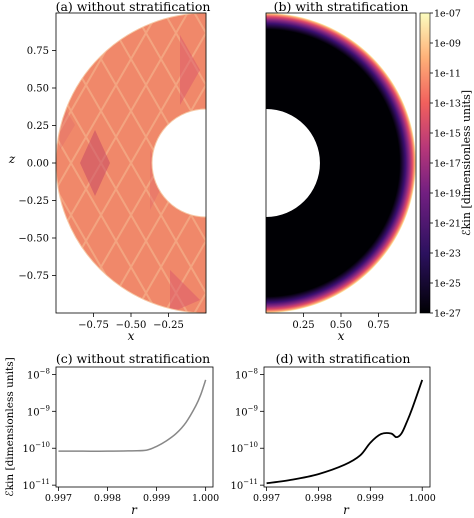  I want to click on panel-b-xtick-label: 0.75, so click(378, 325).